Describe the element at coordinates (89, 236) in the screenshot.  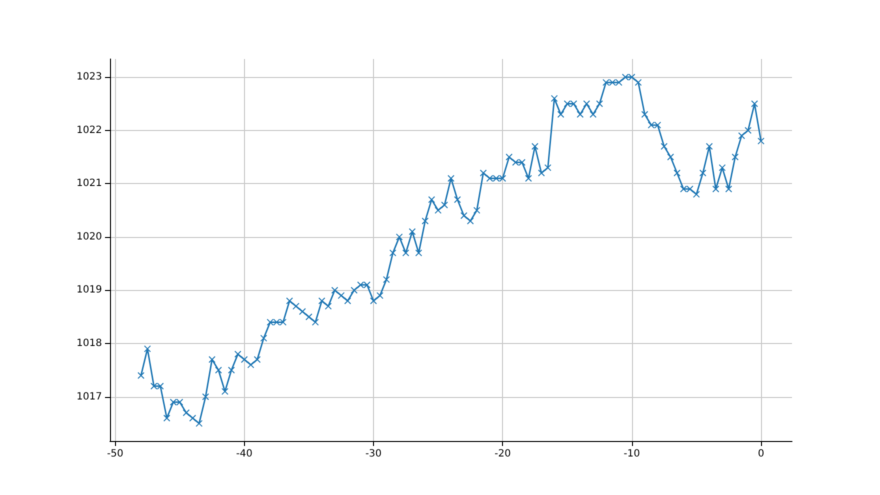
I see `y-tick-label: 1020` at that location.